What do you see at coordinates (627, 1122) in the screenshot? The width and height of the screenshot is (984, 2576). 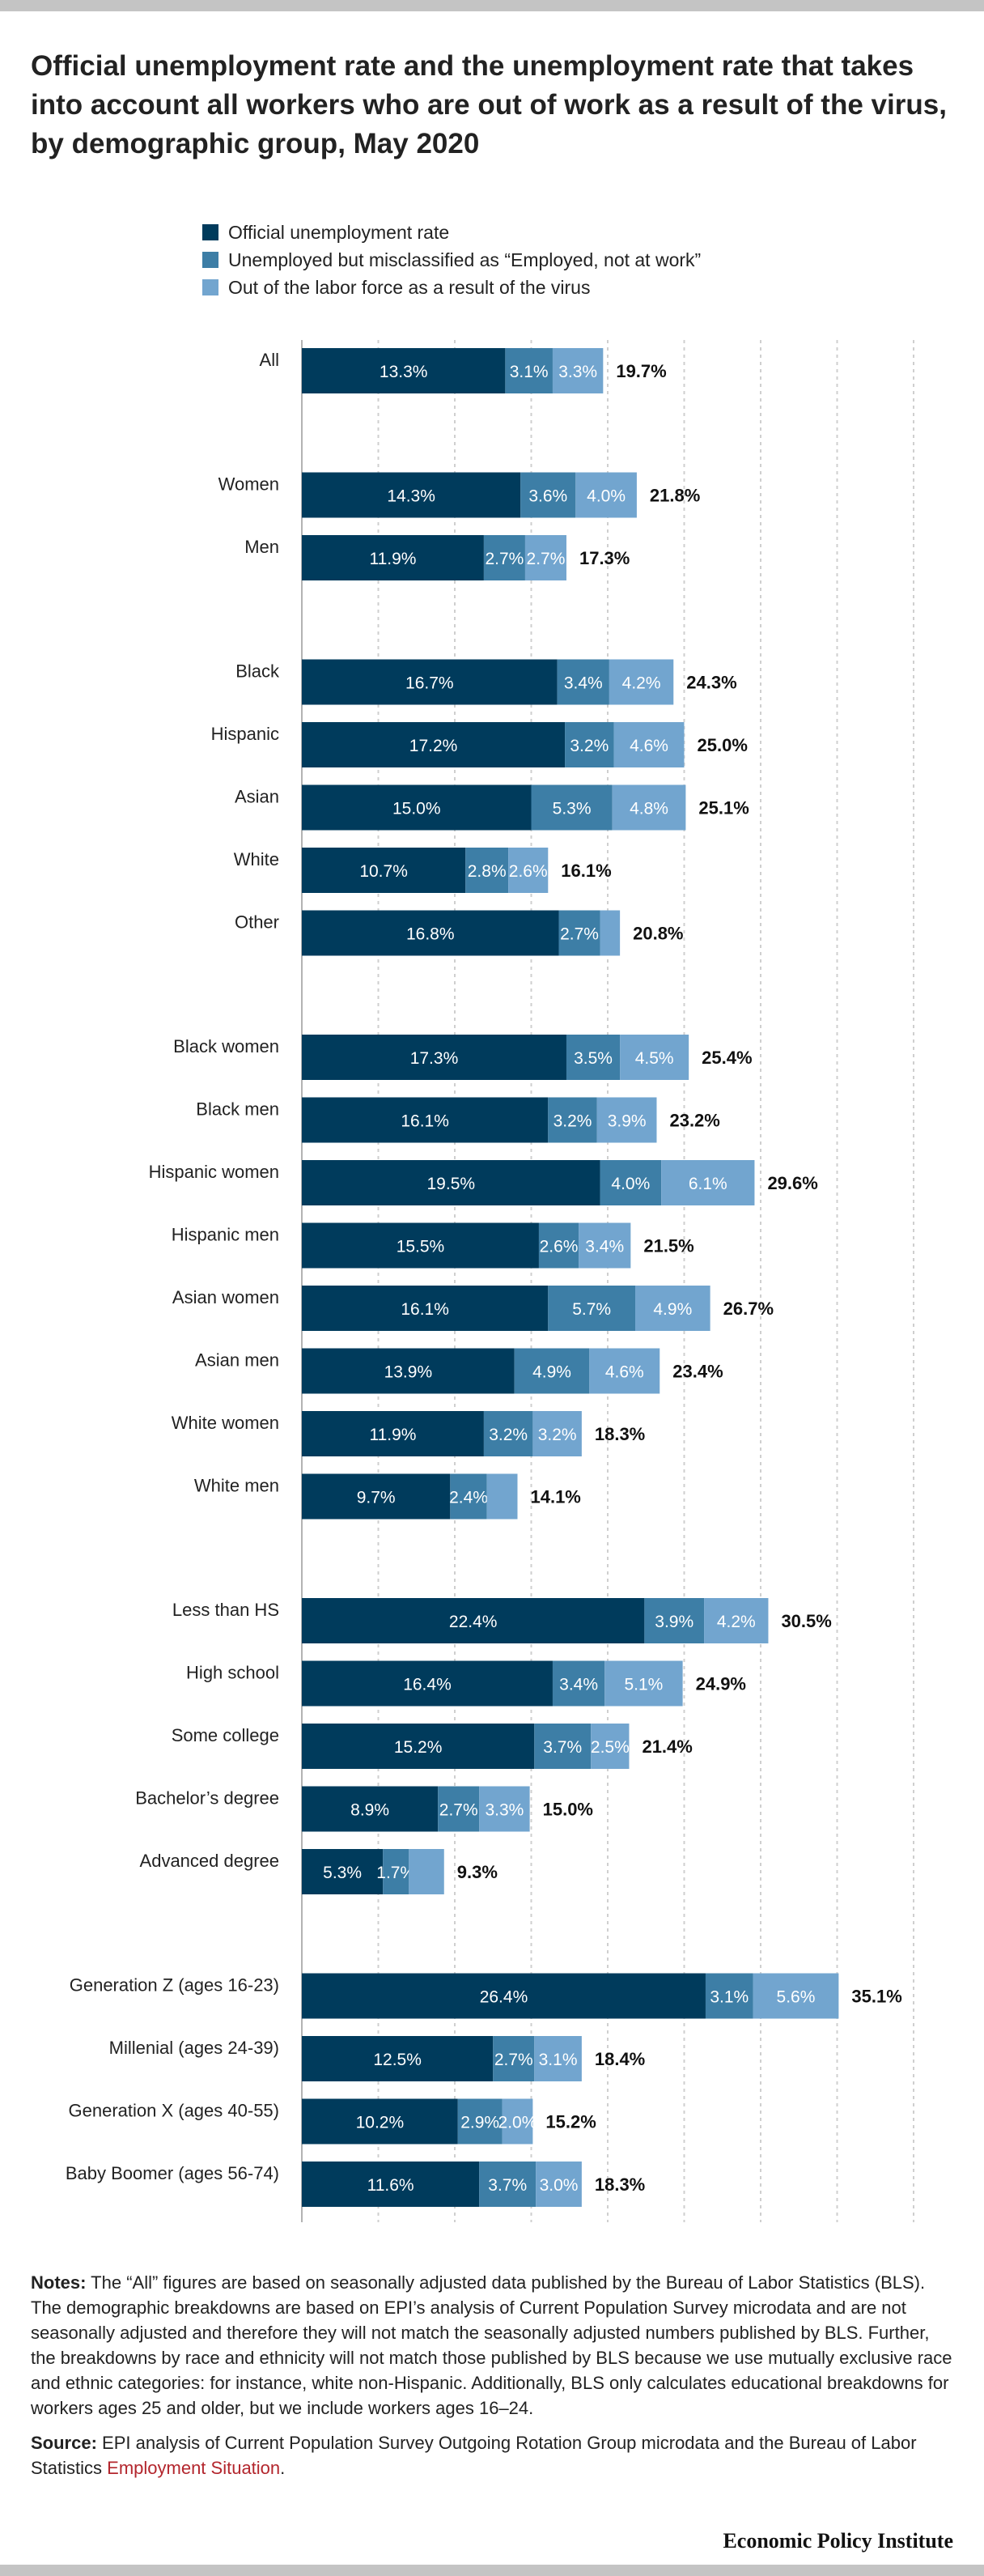 I see `segment-value-label: 3.9%` at bounding box center [627, 1122].